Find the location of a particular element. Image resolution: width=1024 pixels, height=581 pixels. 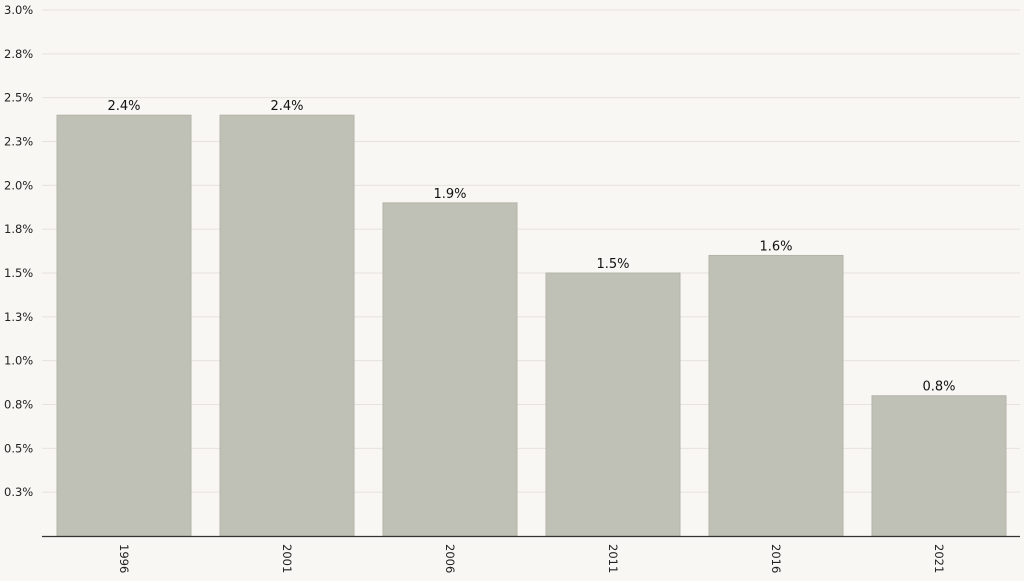

bar-2001 is located at coordinates (287, 325).